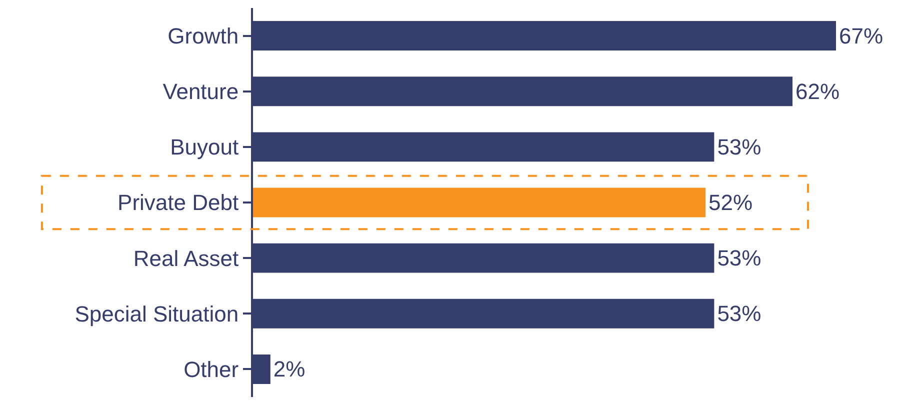 This screenshot has height=401, width=911. Describe the element at coordinates (730, 202) in the screenshot. I see `data-label: 52%` at that location.